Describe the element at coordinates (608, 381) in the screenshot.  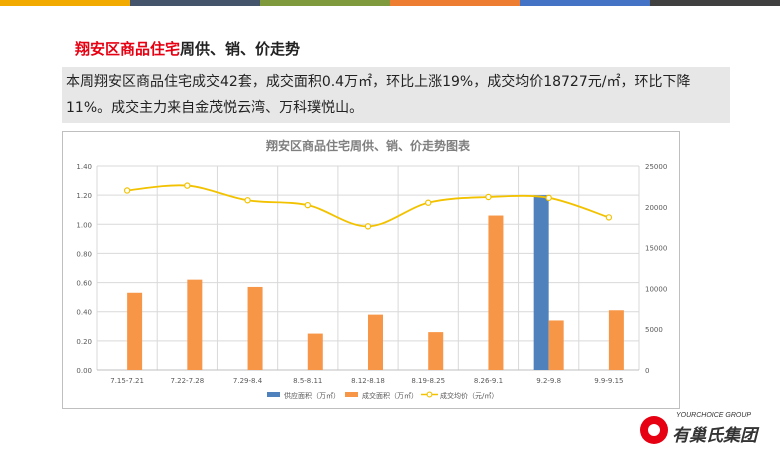
I see `x-tick-label: 9.9-9.15` at that location.